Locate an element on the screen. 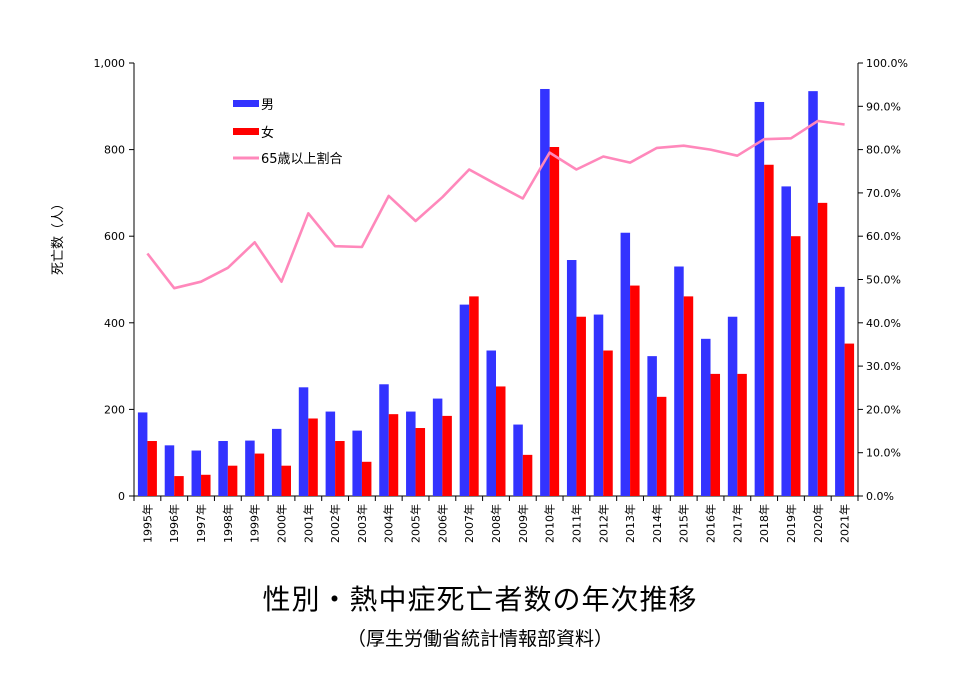 This screenshot has width=960, height=684. x-tick-label: 2014年 is located at coordinates (657, 523).